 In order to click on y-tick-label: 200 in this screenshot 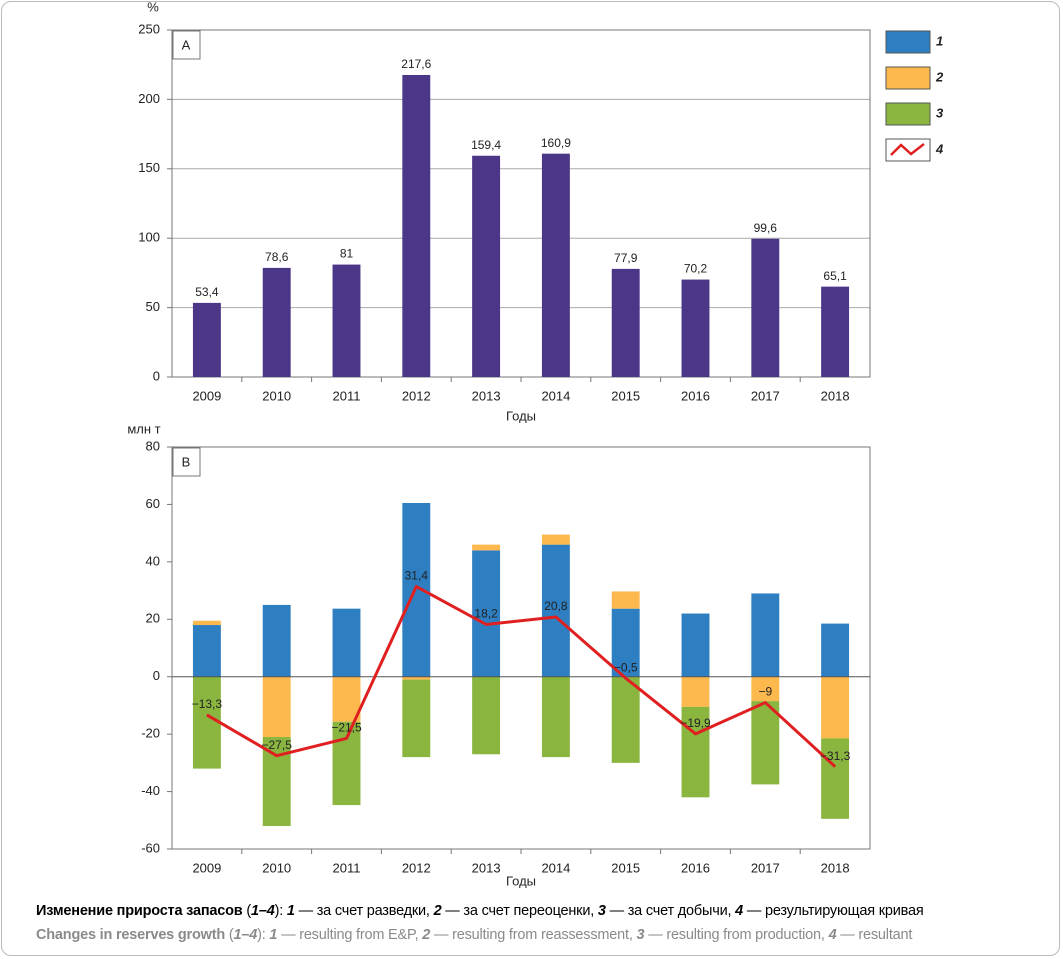, I will do `click(149, 98)`.